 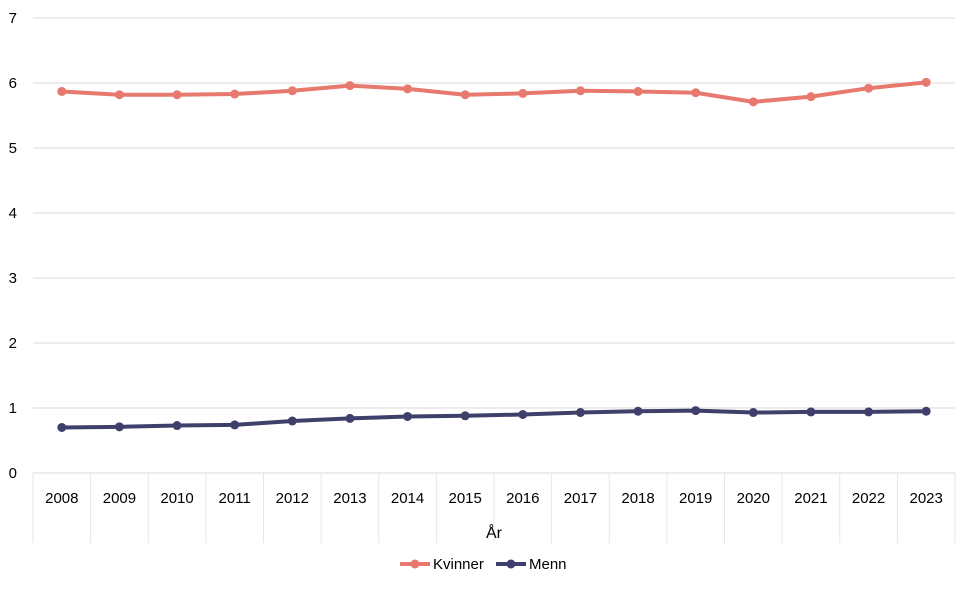 What do you see at coordinates (349, 498) in the screenshot?
I see `x-tick-label: 2013` at bounding box center [349, 498].